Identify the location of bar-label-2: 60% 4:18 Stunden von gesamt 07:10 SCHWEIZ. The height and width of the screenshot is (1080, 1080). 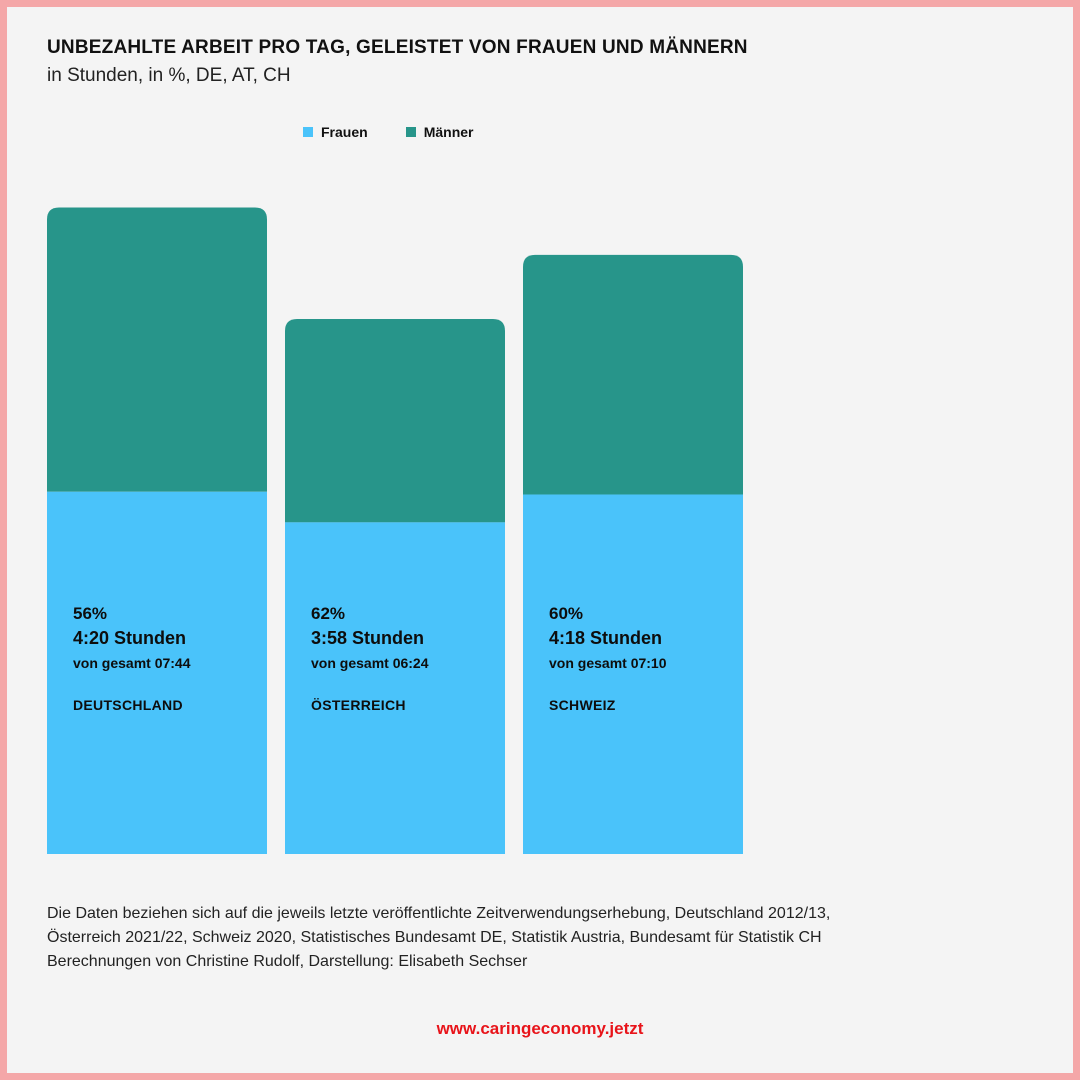
(608, 658).